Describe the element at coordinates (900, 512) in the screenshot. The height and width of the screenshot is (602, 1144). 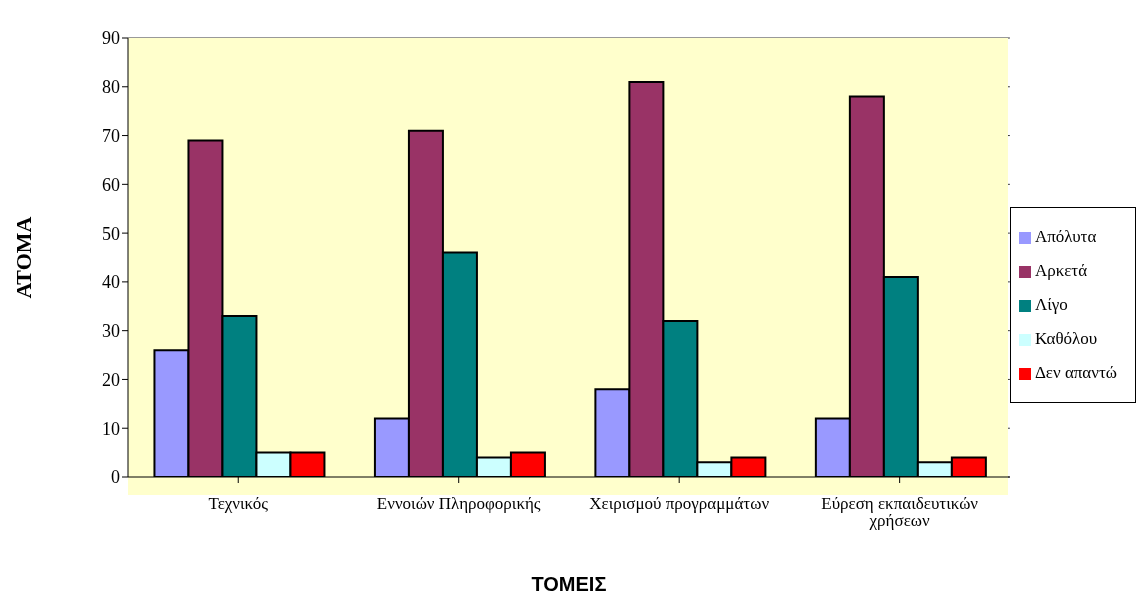
I see `x-tick-label: Εύρεση εκπαιδευτικών χρήσεων` at that location.